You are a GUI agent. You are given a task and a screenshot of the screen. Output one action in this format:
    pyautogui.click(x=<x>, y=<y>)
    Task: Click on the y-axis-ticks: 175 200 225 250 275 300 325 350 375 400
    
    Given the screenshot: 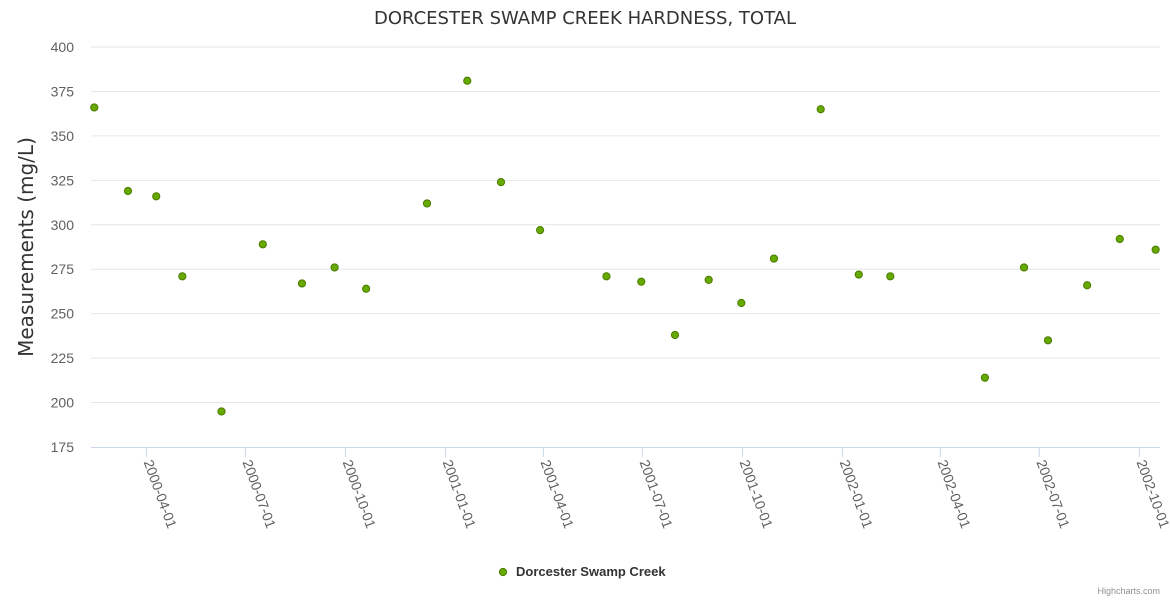 What is the action you would take?
    pyautogui.click(x=63, y=247)
    